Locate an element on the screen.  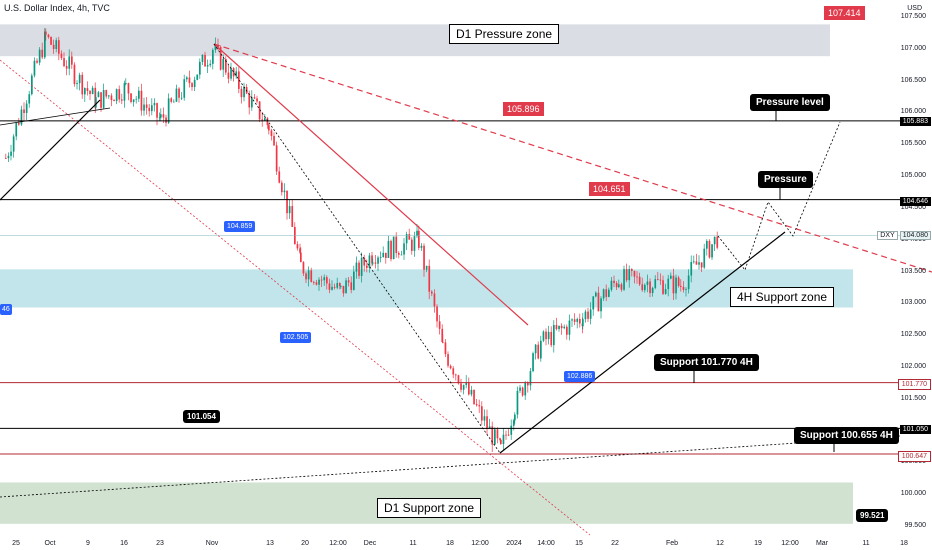
tag-107414: 107.414 is located at coordinates (844, 13).